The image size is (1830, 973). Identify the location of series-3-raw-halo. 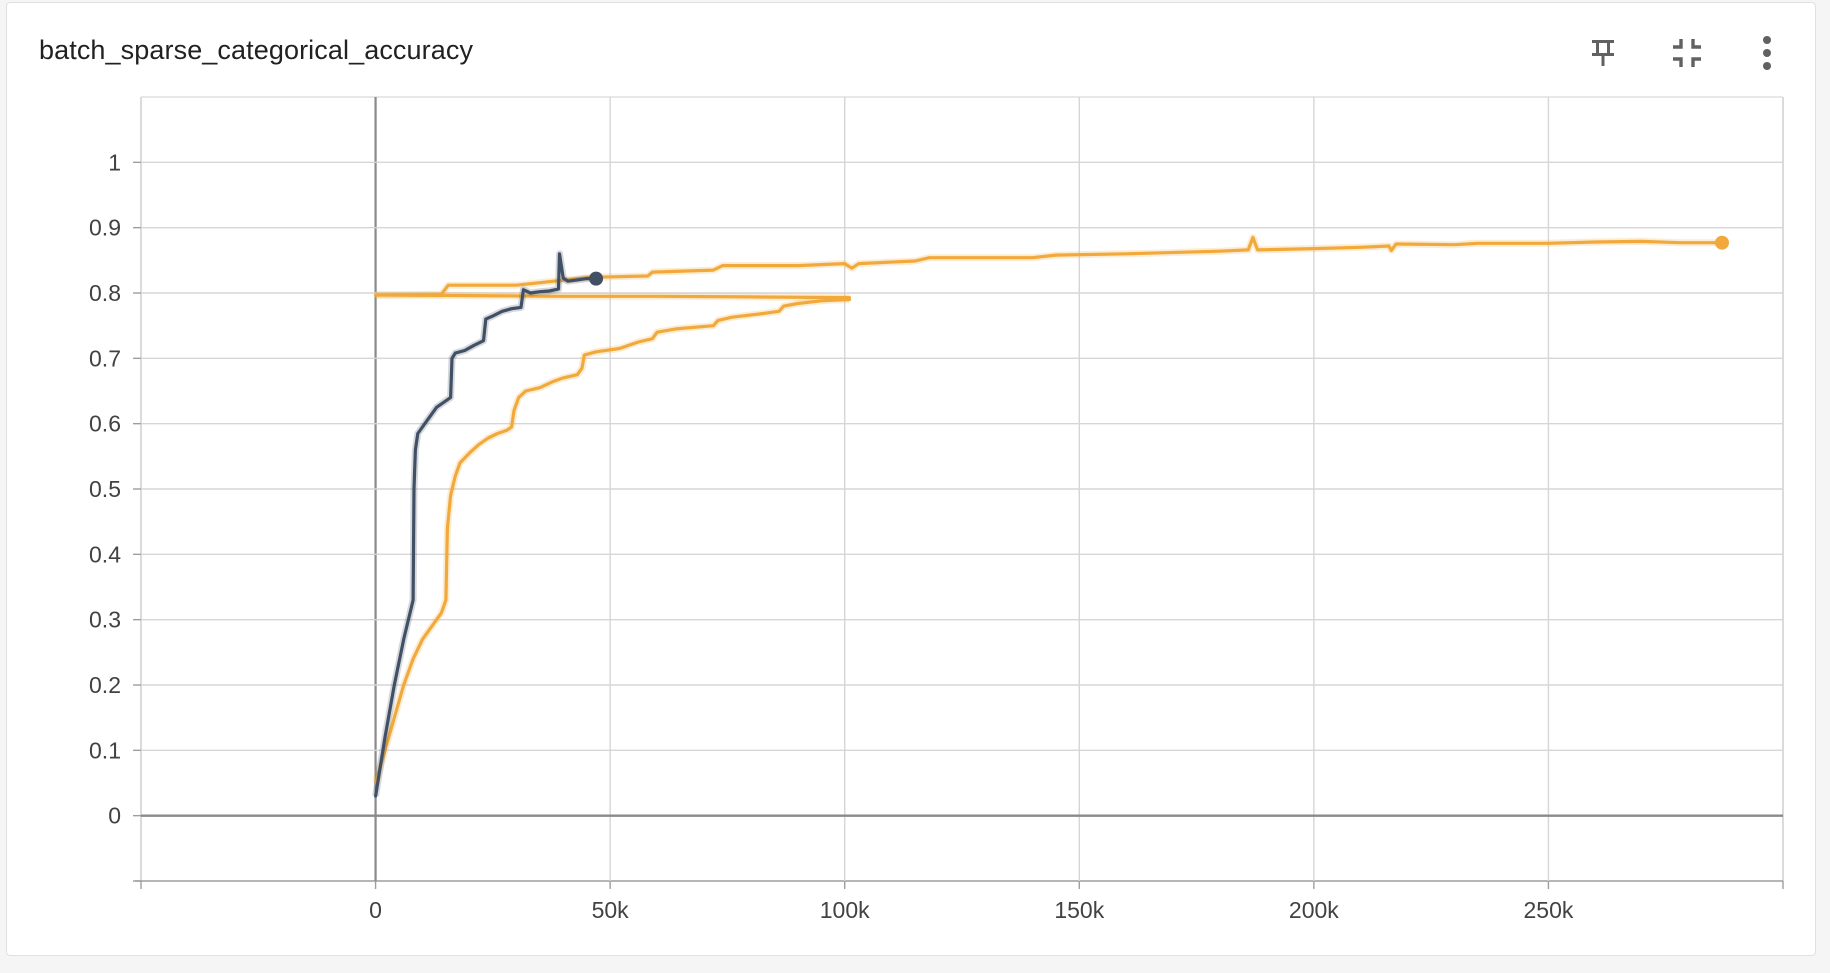
(1048, 266).